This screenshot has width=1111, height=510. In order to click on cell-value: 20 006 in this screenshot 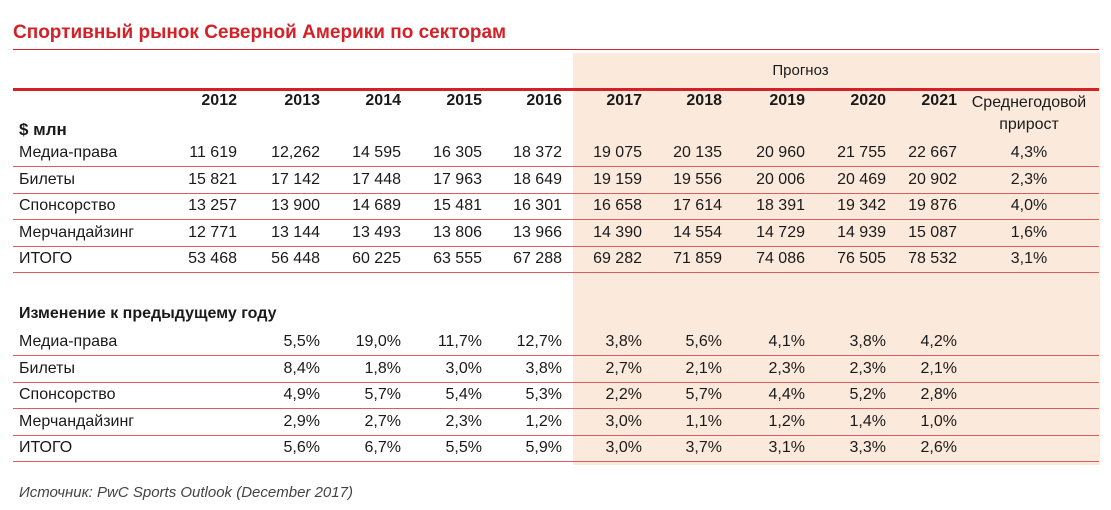, I will do `click(780, 179)`.